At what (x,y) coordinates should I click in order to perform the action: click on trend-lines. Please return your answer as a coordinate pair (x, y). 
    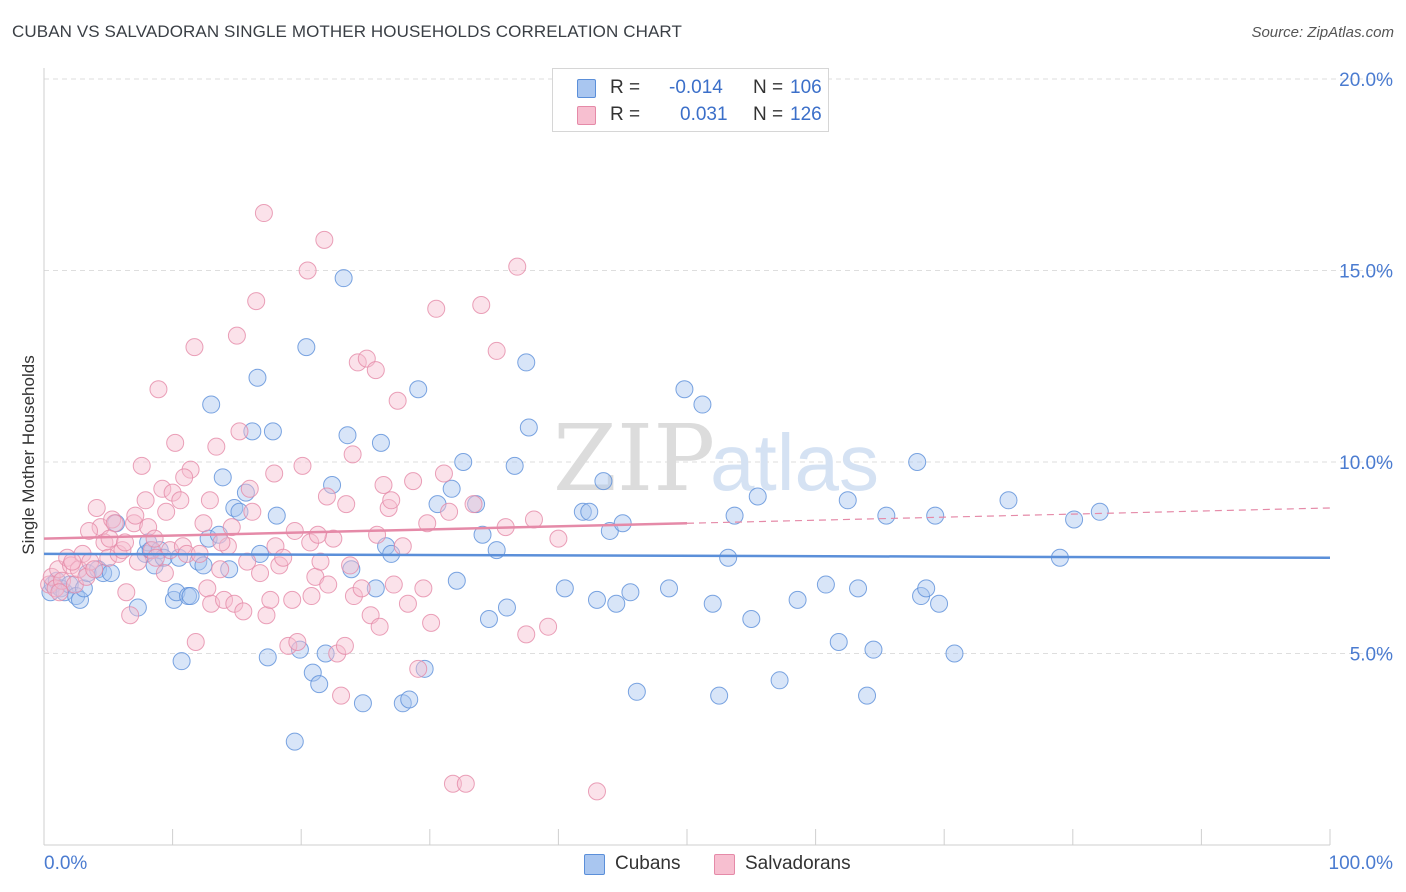
    Looking at the image, I should click on (687, 533).